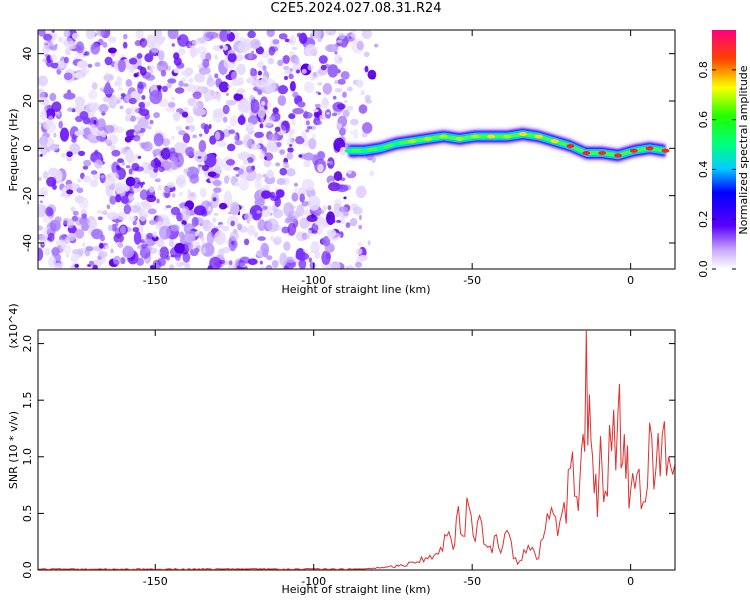  What do you see at coordinates (716, 169) in the screenshot?
I see `colorbar-ticks: 0.0 0.2 0.4 0.6 0.8` at bounding box center [716, 169].